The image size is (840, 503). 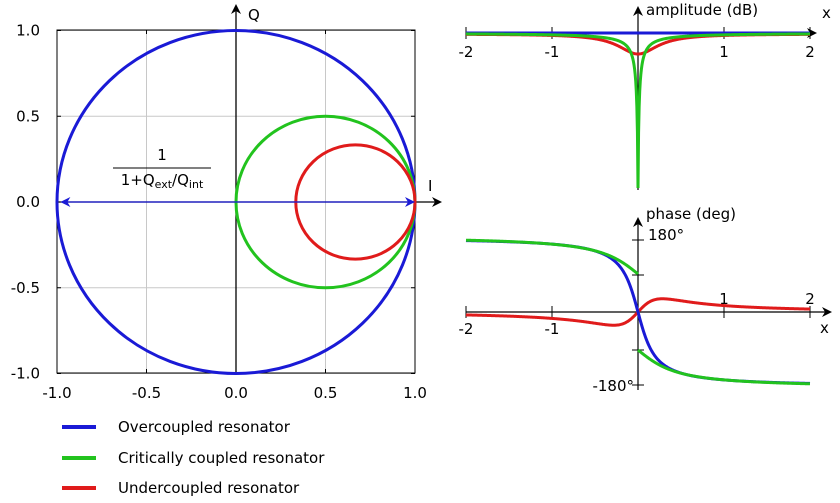 What do you see at coordinates (810, 52) in the screenshot?
I see `amp-x-tick-label: 2` at bounding box center [810, 52].